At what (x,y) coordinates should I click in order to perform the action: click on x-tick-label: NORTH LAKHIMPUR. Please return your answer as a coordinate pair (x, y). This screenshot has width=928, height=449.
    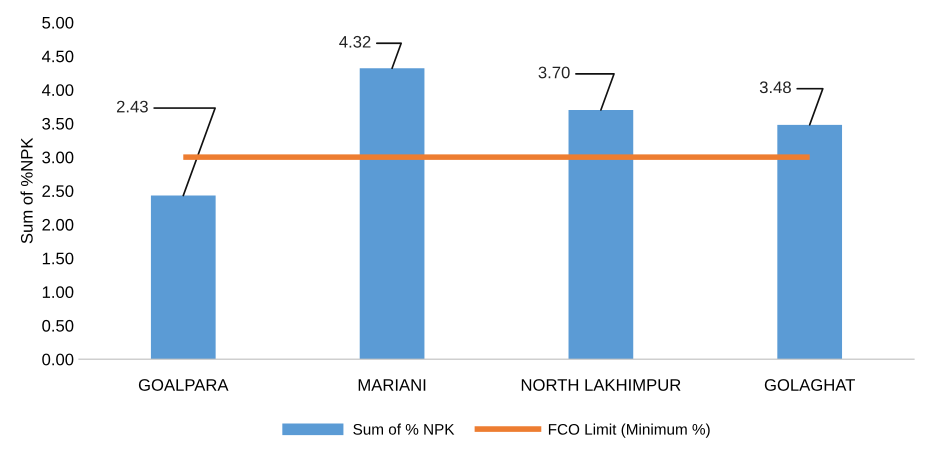
    Looking at the image, I should click on (601, 385).